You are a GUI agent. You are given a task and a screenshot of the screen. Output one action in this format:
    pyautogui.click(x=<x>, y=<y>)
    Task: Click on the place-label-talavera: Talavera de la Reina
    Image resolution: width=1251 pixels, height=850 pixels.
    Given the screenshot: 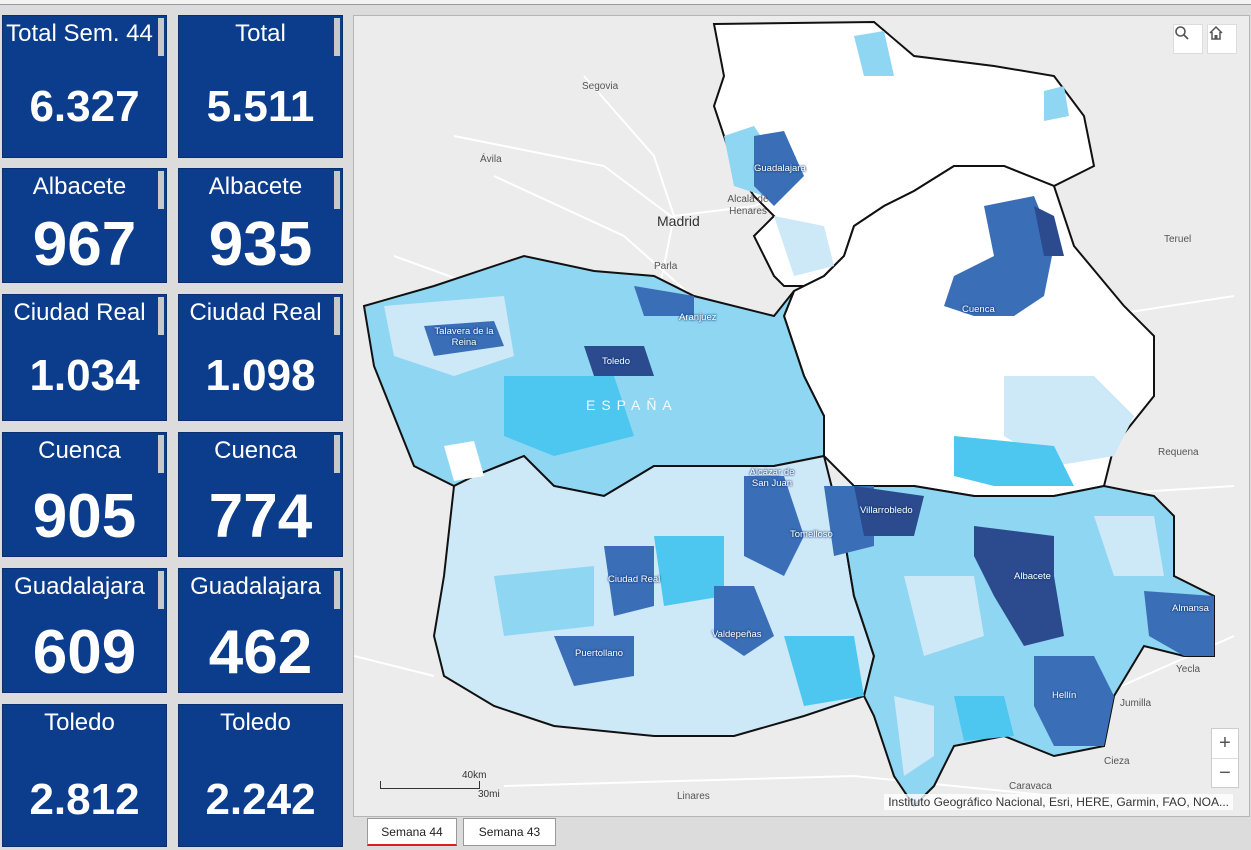 What is the action you would take?
    pyautogui.click(x=464, y=337)
    